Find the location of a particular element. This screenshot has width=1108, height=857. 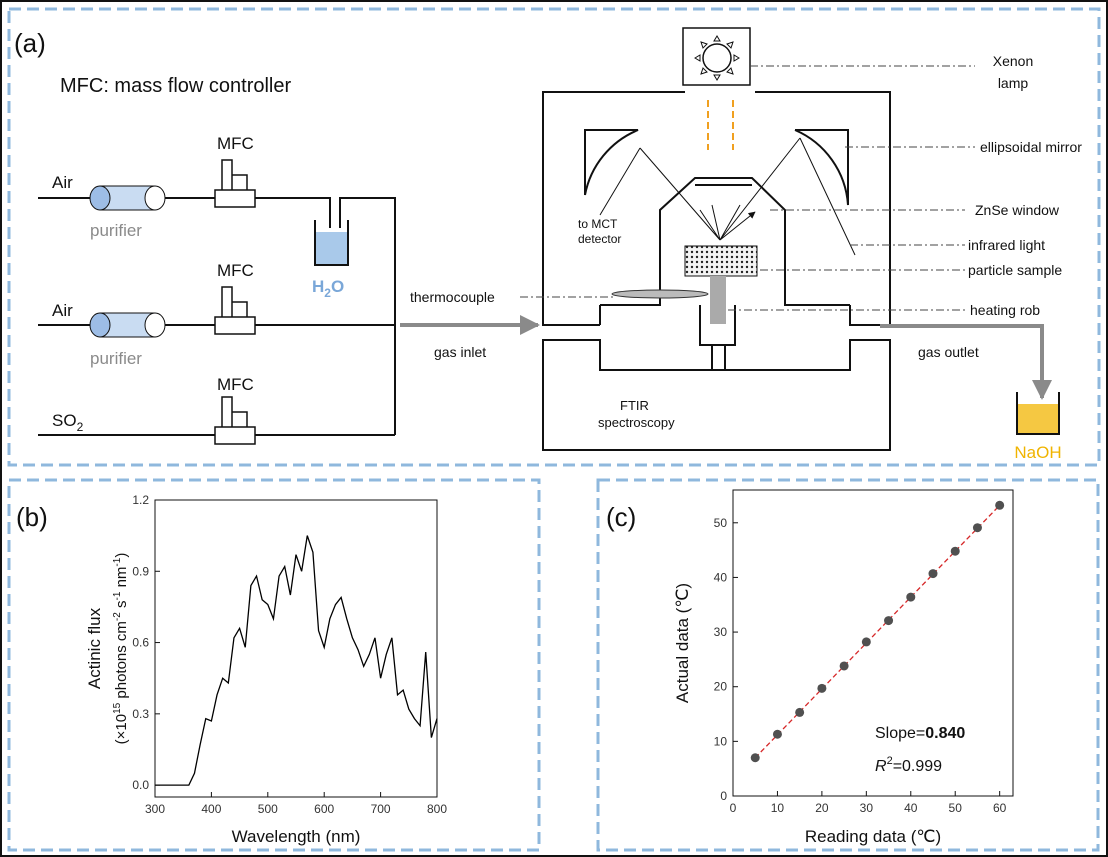

x-tick-label: 50 is located at coordinates (956, 808).